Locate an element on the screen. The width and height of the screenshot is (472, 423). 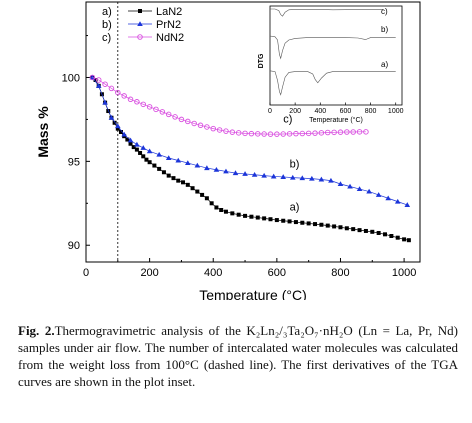
x-tick-label: 200 is located at coordinates (149, 273).